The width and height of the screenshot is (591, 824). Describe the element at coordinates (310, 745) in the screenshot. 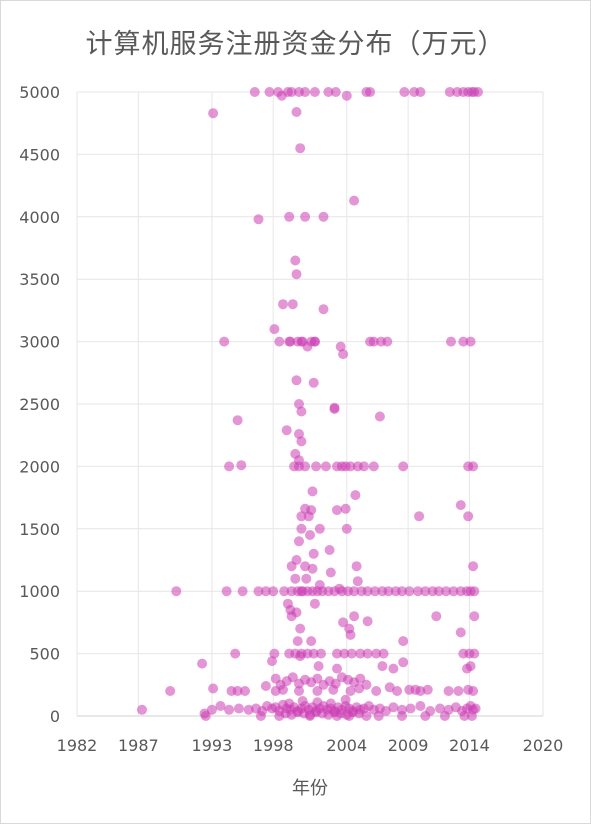

I see `x-tick-labels: 1982 1987 1993 1998 2004 2009 2014 2020` at that location.